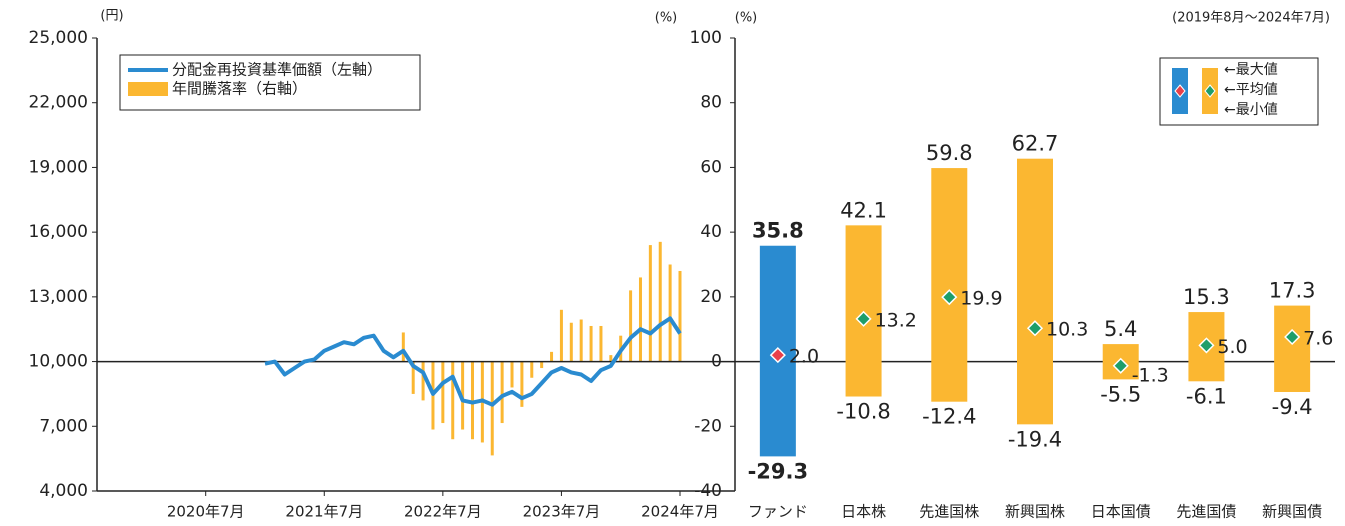  What do you see at coordinates (1292, 512) in the screenshot?
I see `x-tick-label: 新興国債` at bounding box center [1292, 512].